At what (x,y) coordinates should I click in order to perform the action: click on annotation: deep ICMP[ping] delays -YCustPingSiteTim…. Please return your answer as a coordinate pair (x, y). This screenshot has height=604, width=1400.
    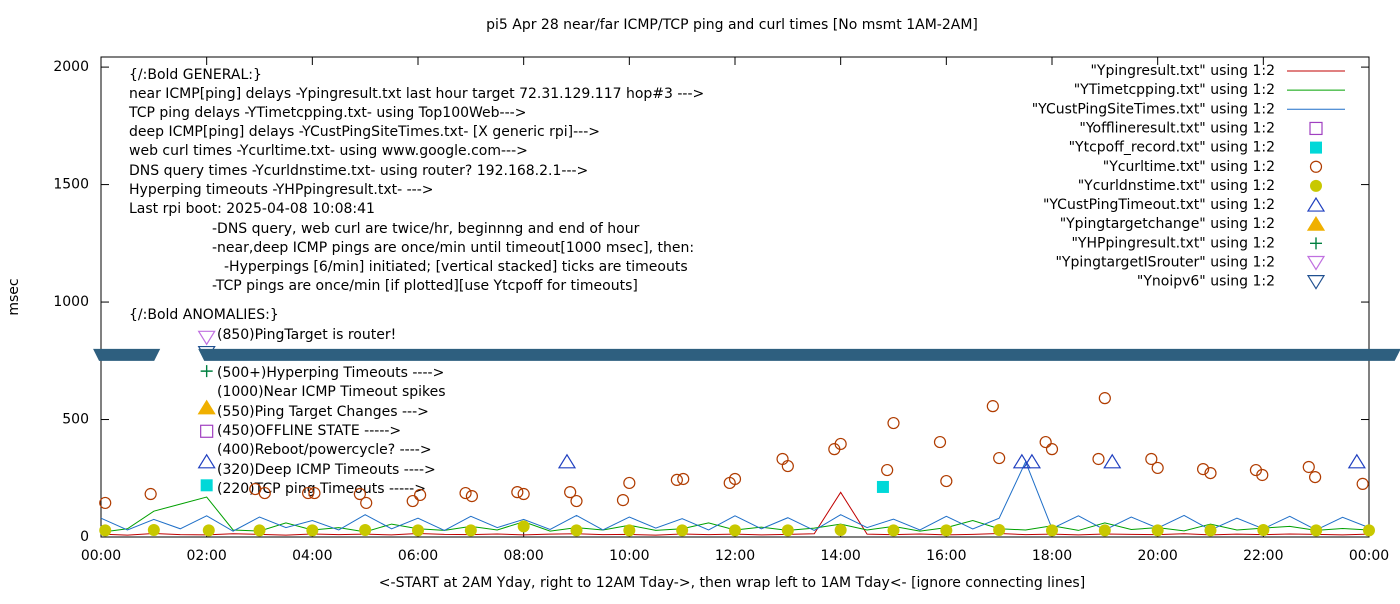
    Looking at the image, I should click on (364, 132).